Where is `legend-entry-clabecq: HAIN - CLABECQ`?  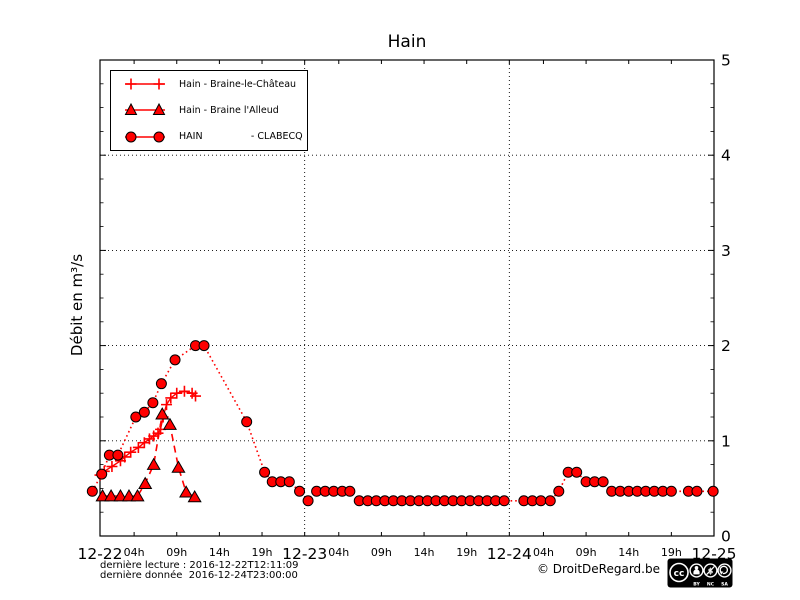 legend-entry-clabecq: HAIN - CLABECQ is located at coordinates (215, 137).